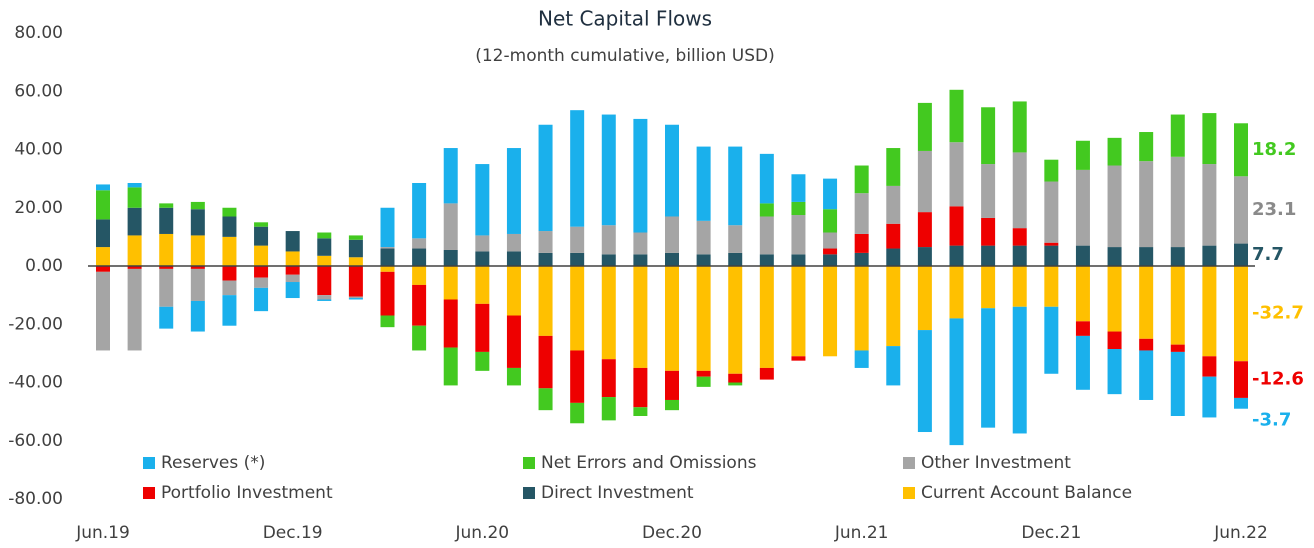 The image size is (1314, 548). Describe the element at coordinates (102, 533) in the screenshot. I see `x-tick-label: Jun.19` at that location.